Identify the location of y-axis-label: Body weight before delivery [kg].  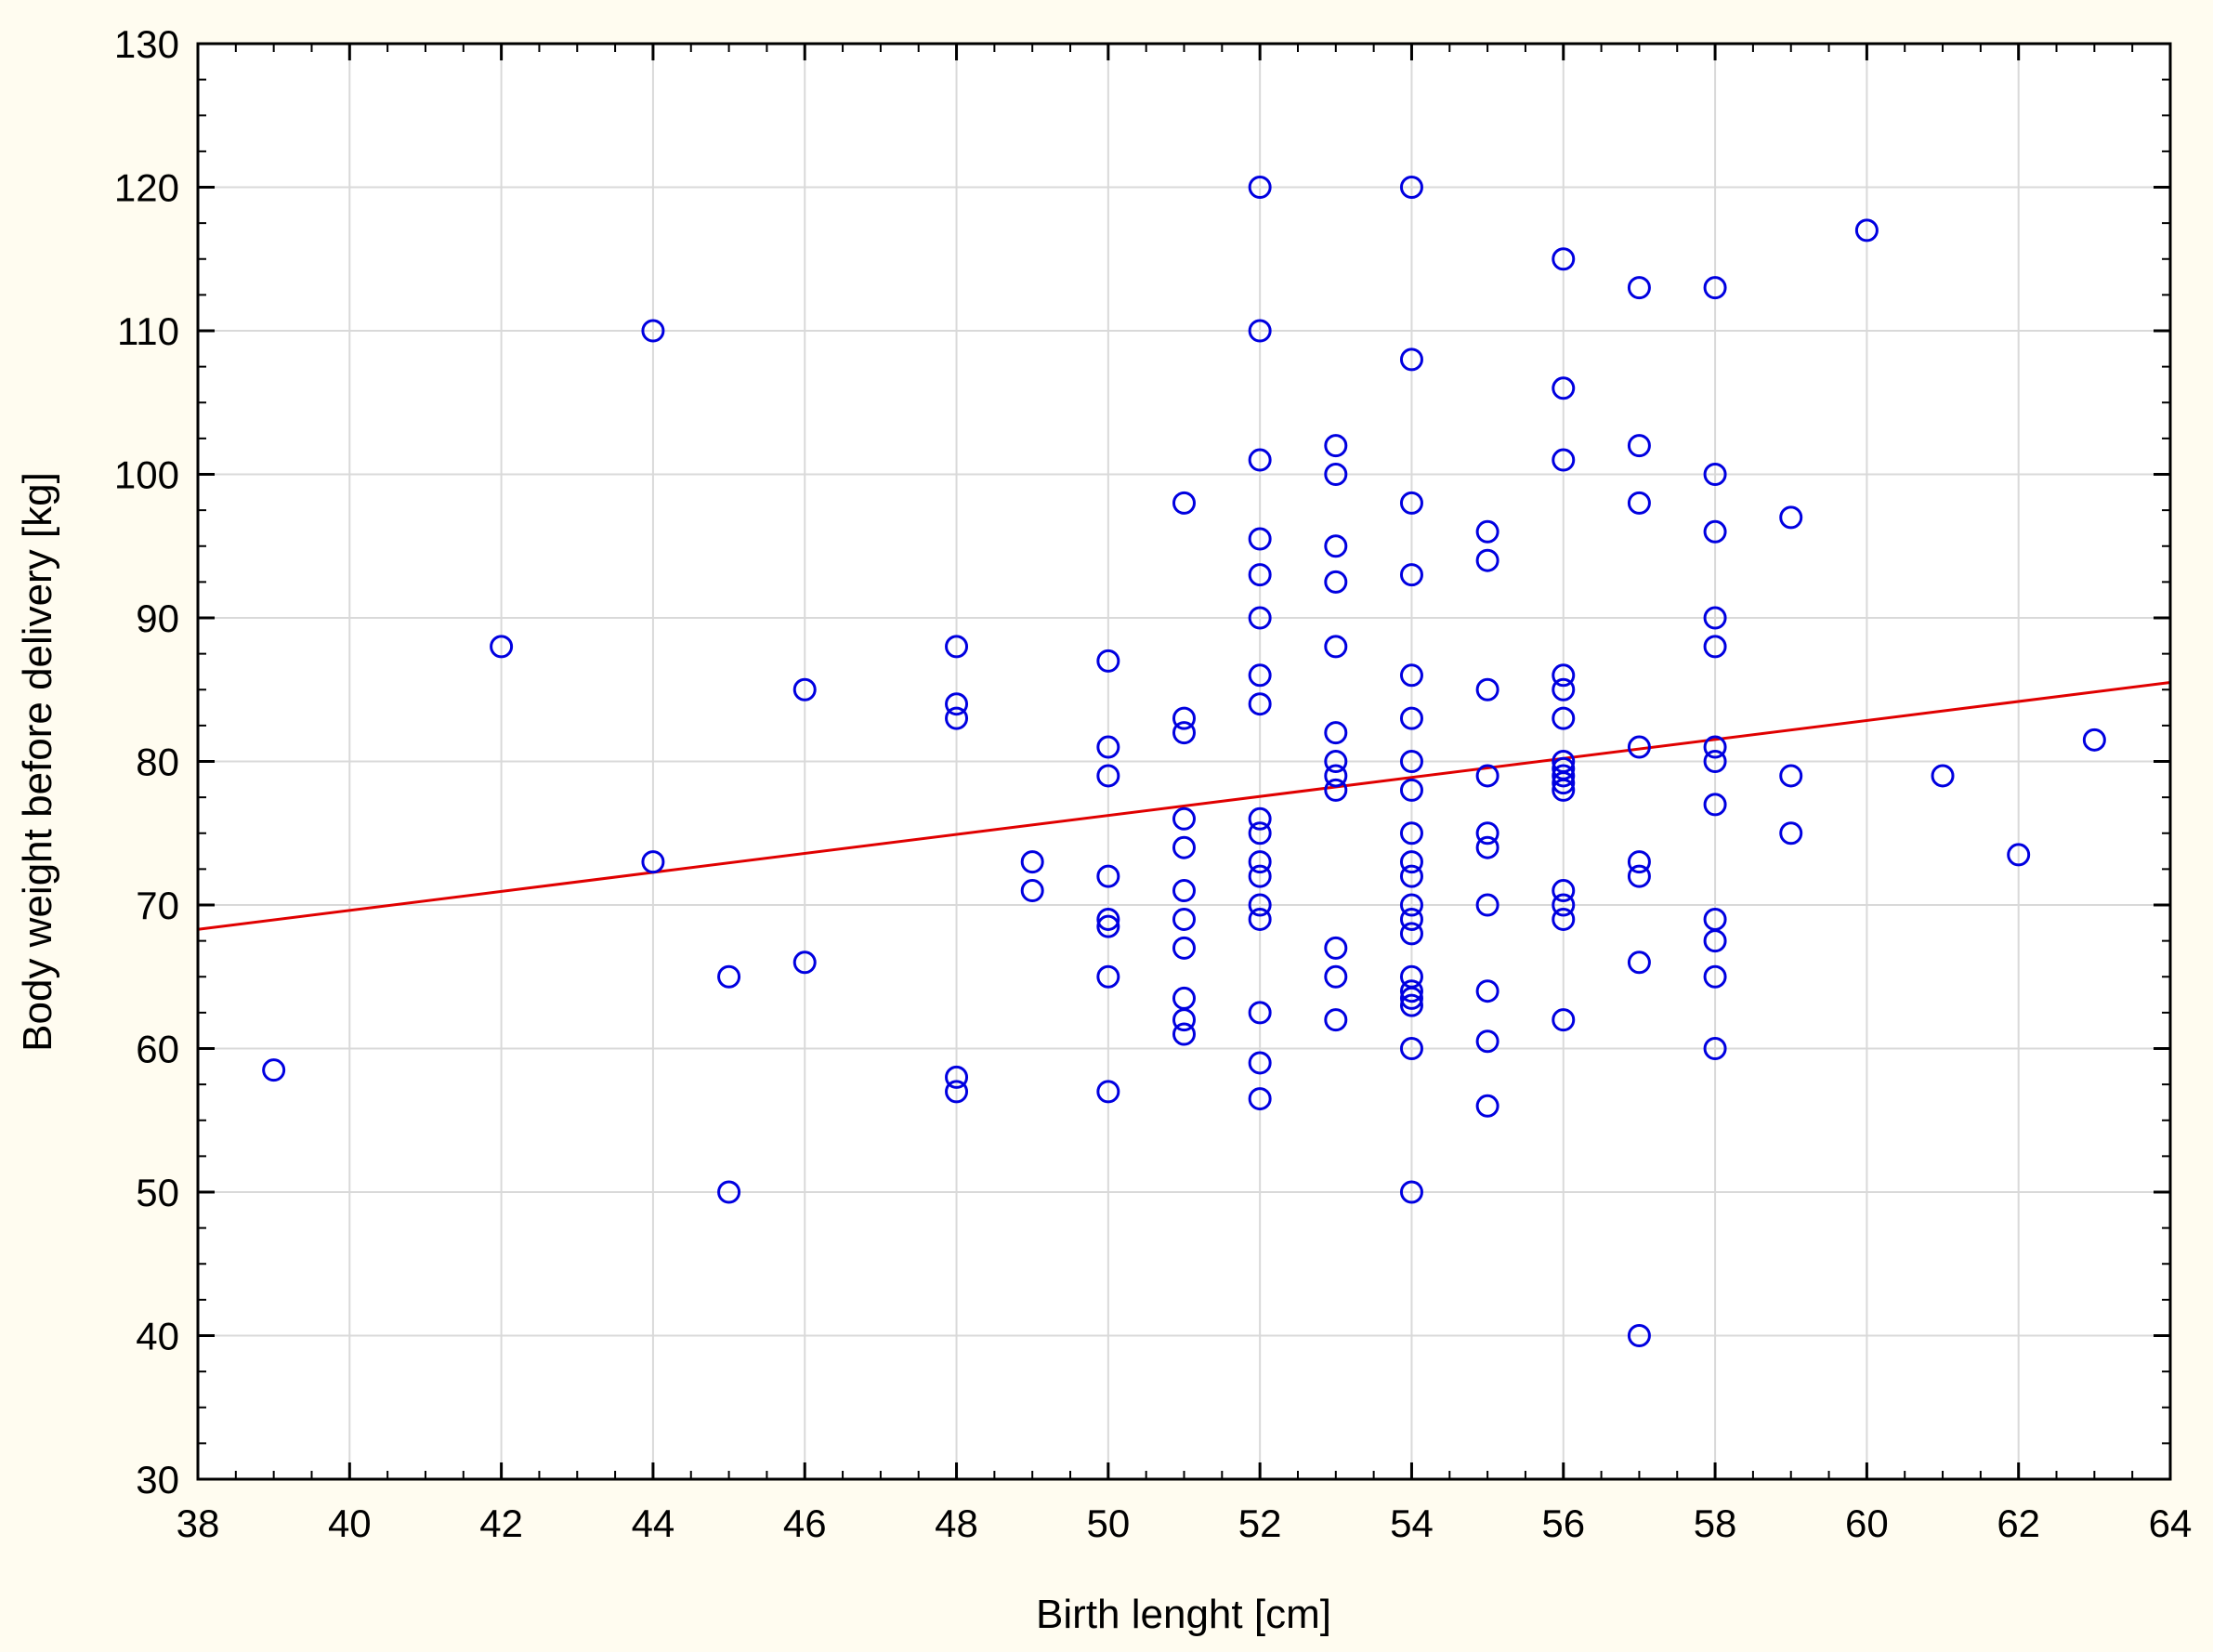
(37, 762).